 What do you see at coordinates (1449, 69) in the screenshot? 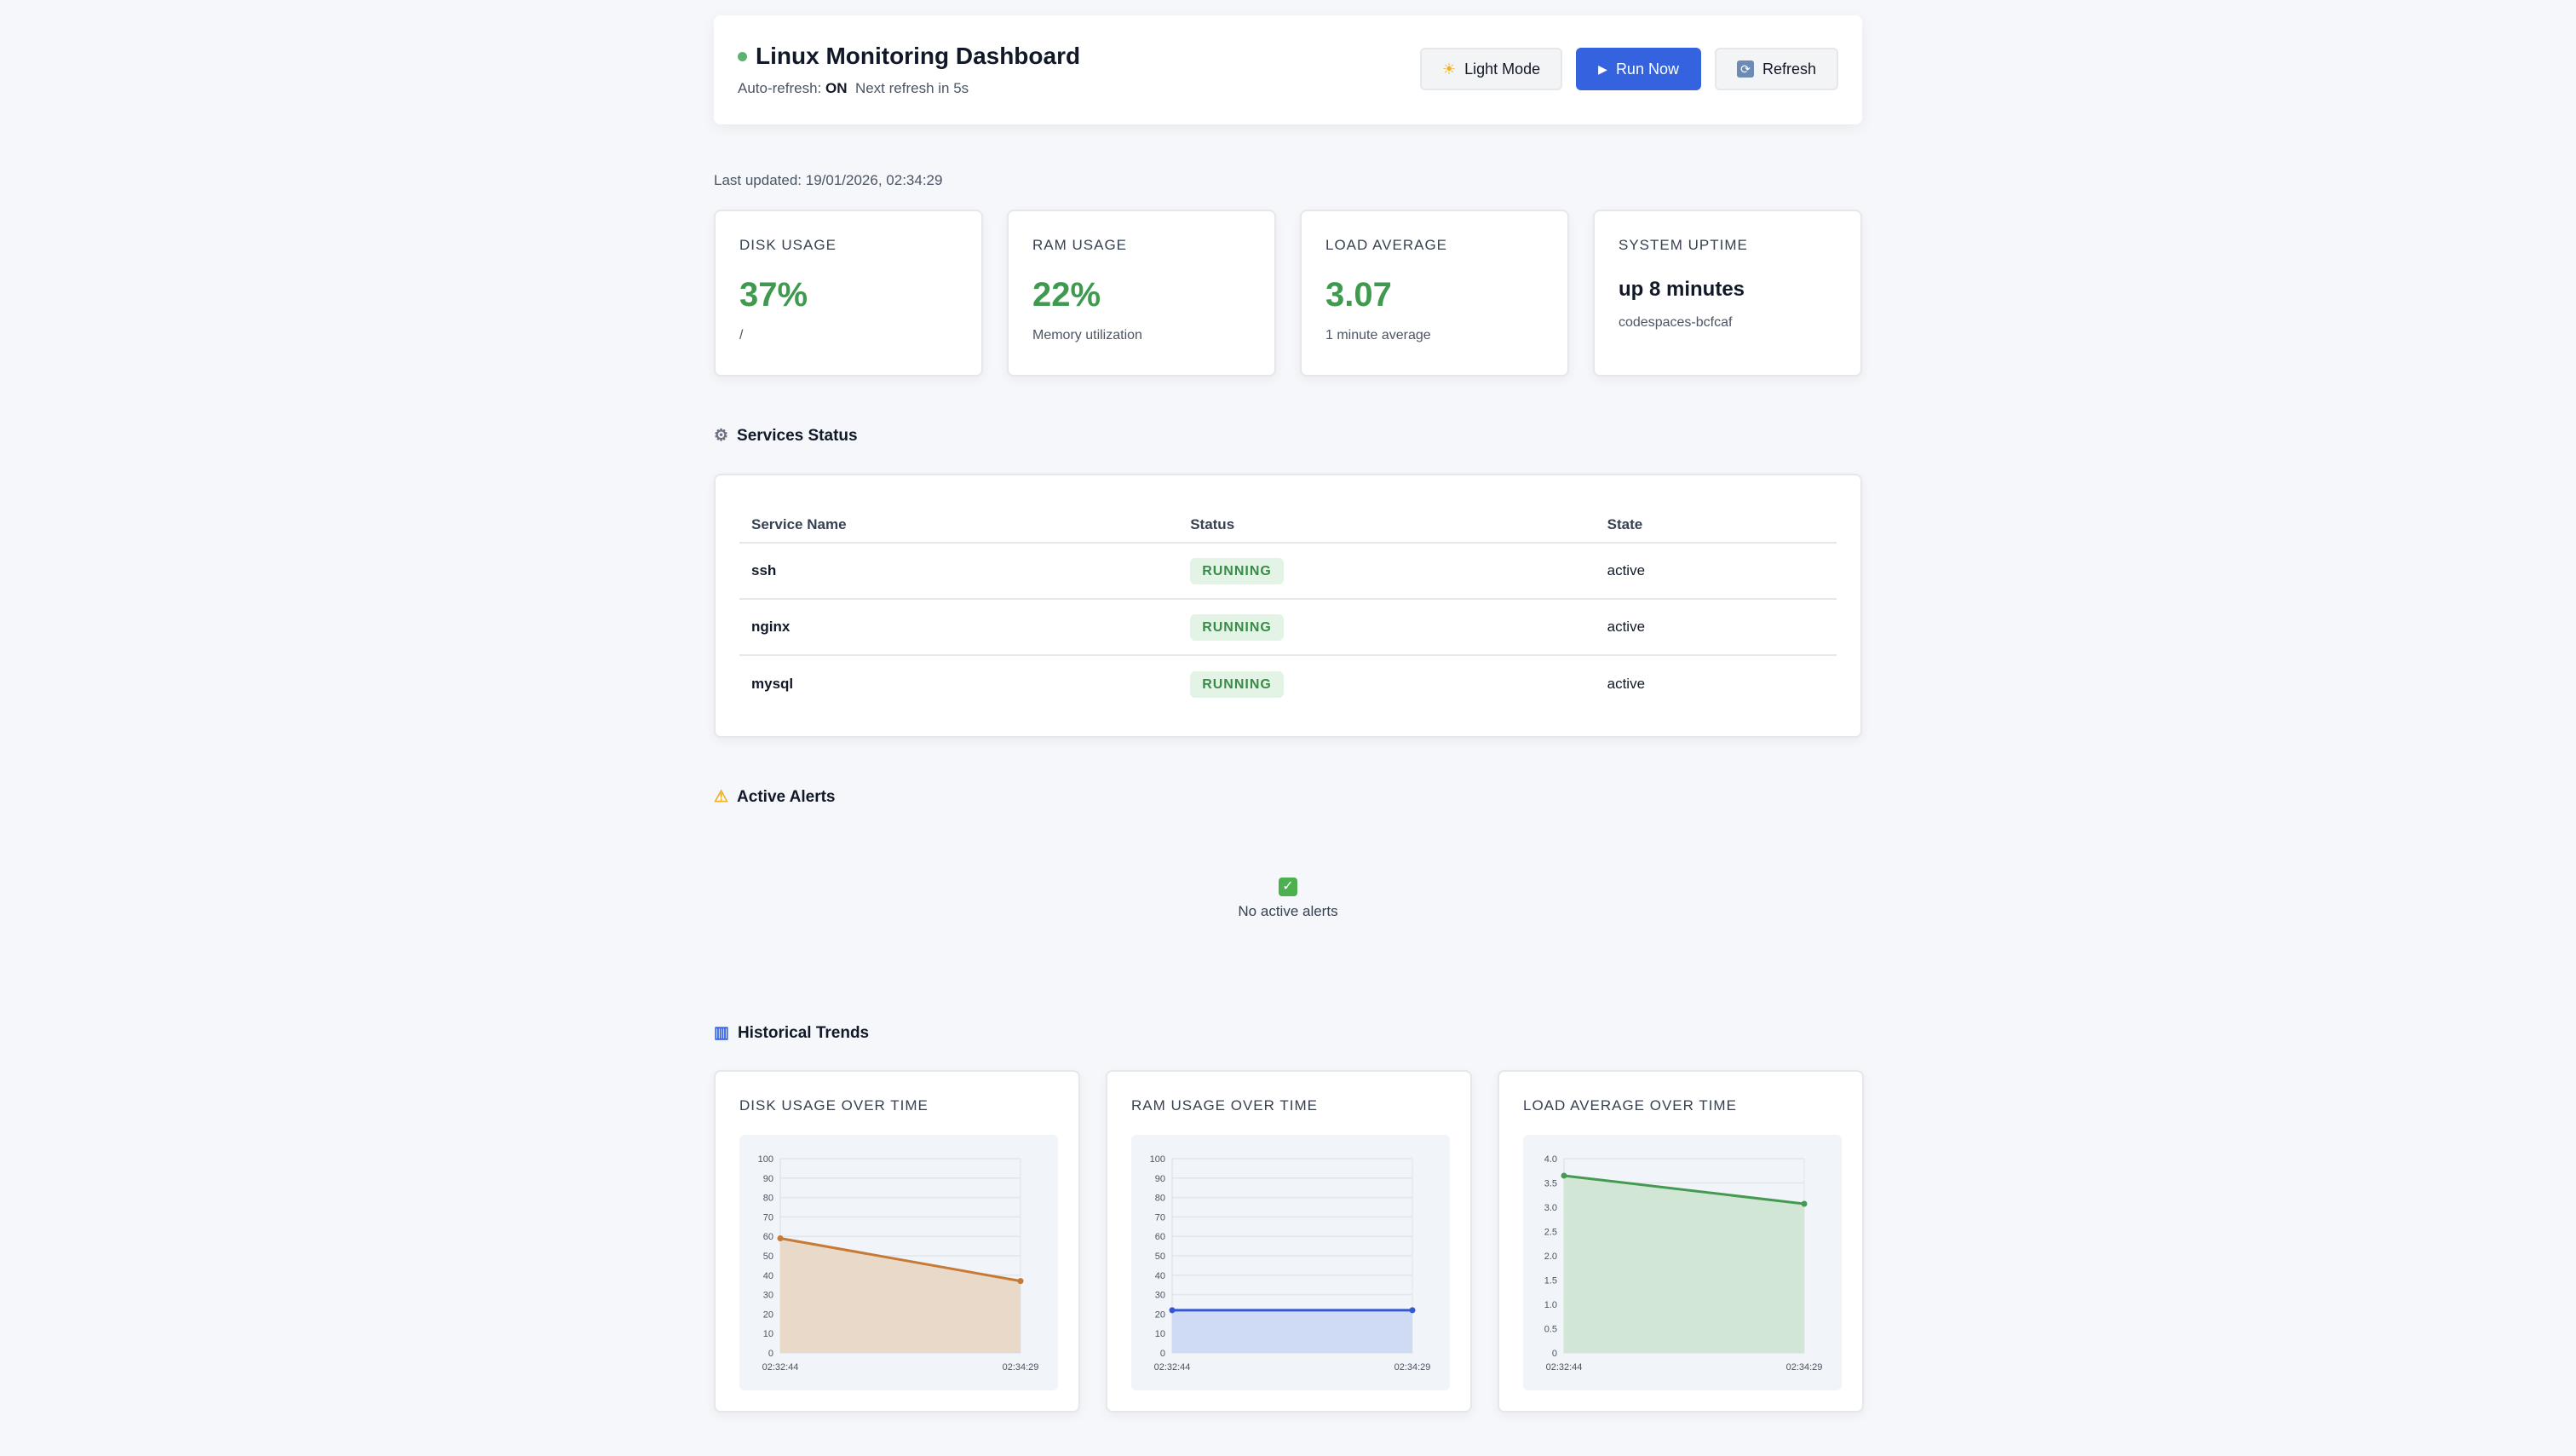
I see `sun-icon: ☀` at bounding box center [1449, 69].